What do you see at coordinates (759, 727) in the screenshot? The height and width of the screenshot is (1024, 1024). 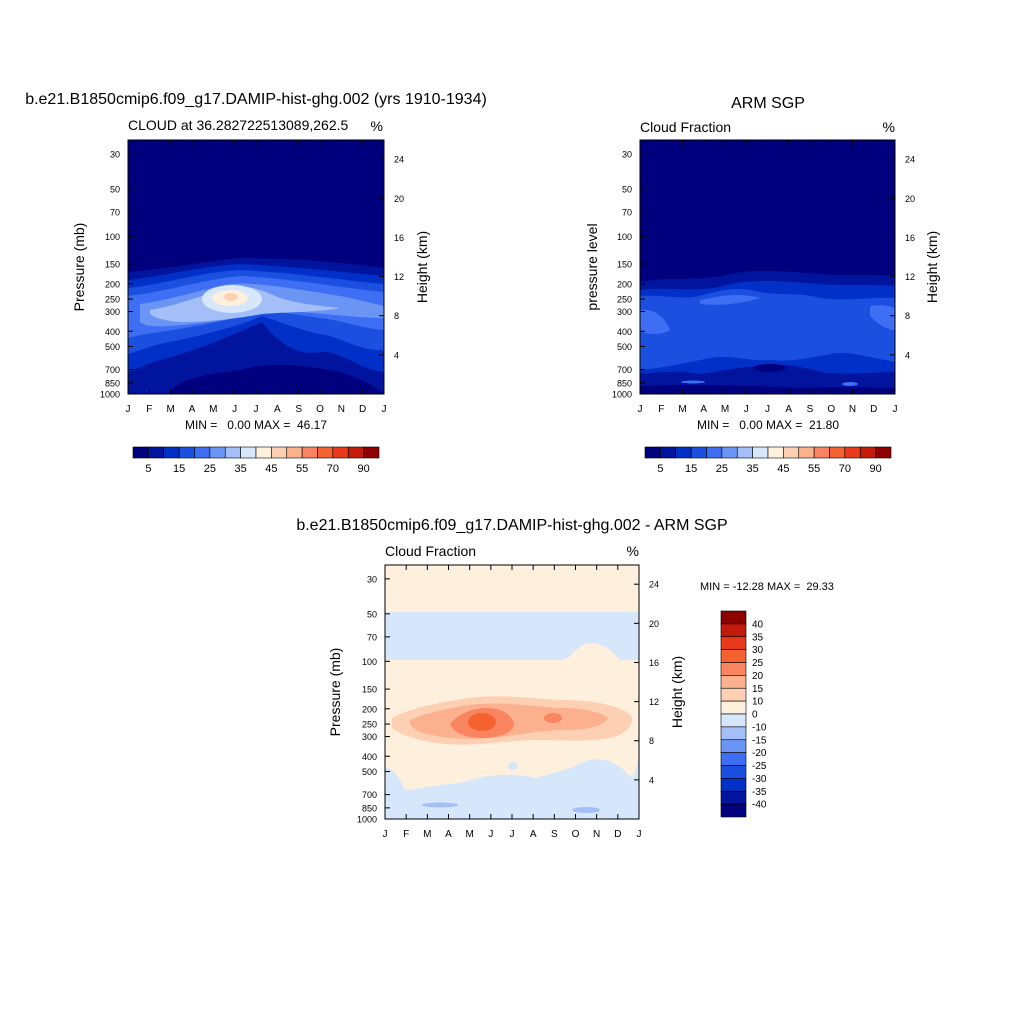 I see `colorbar-label: -10` at bounding box center [759, 727].